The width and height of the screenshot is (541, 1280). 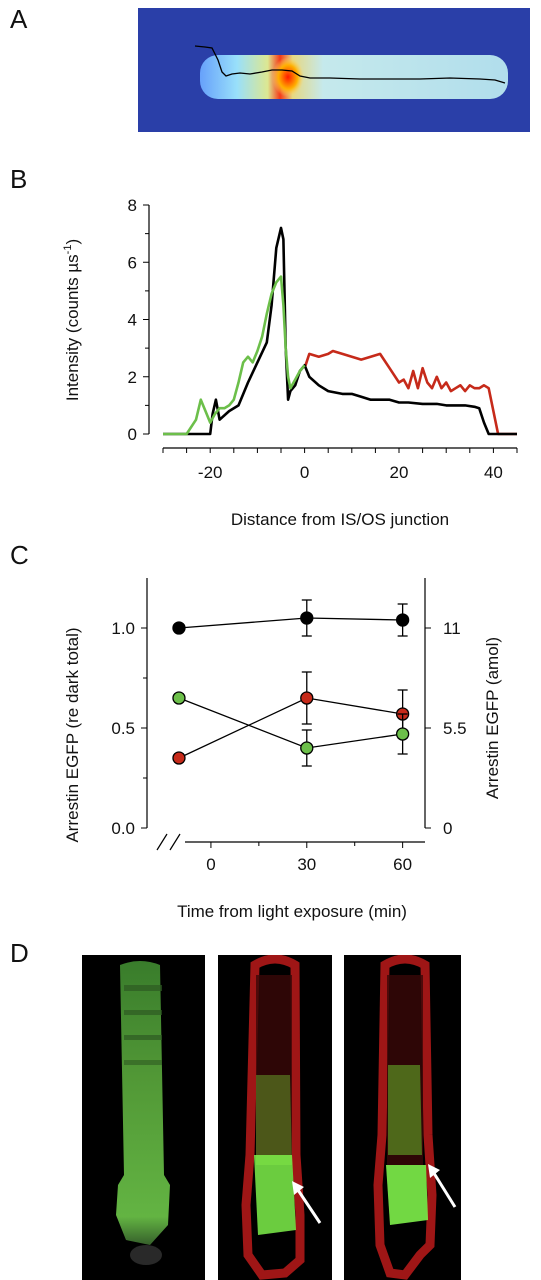 I want to click on c-y-axis-label-left: Arrestin EGFP (re dark total), so click(x=72, y=734).